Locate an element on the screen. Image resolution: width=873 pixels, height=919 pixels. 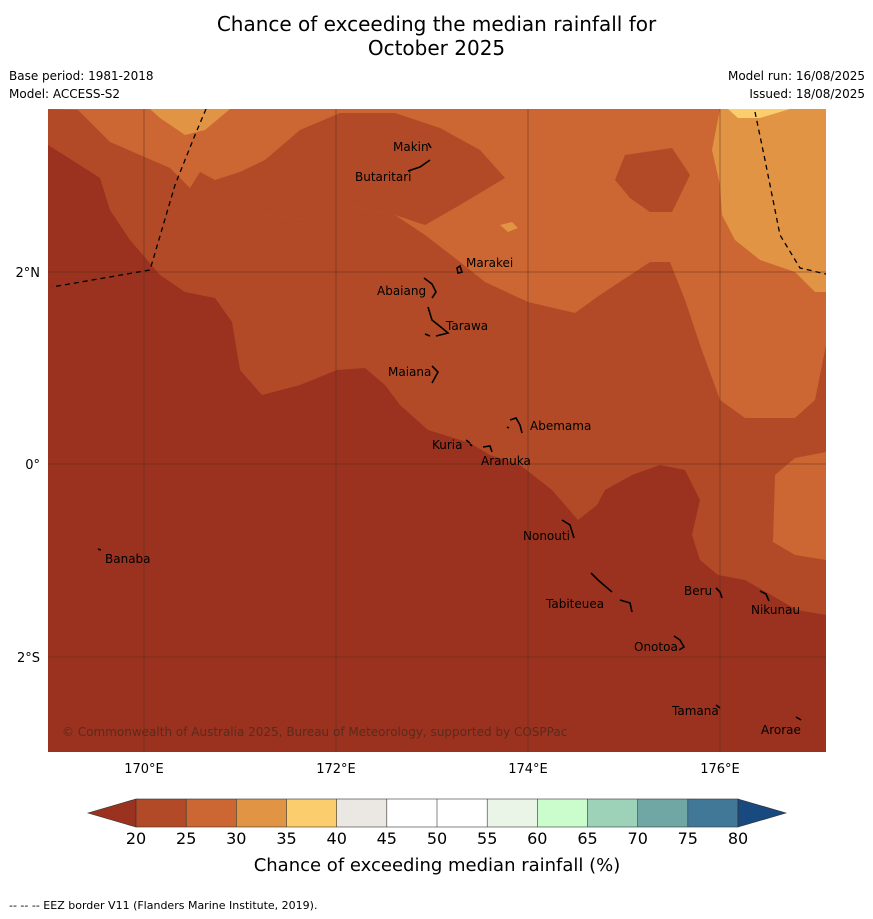
island-banaba is located at coordinates (99, 549).